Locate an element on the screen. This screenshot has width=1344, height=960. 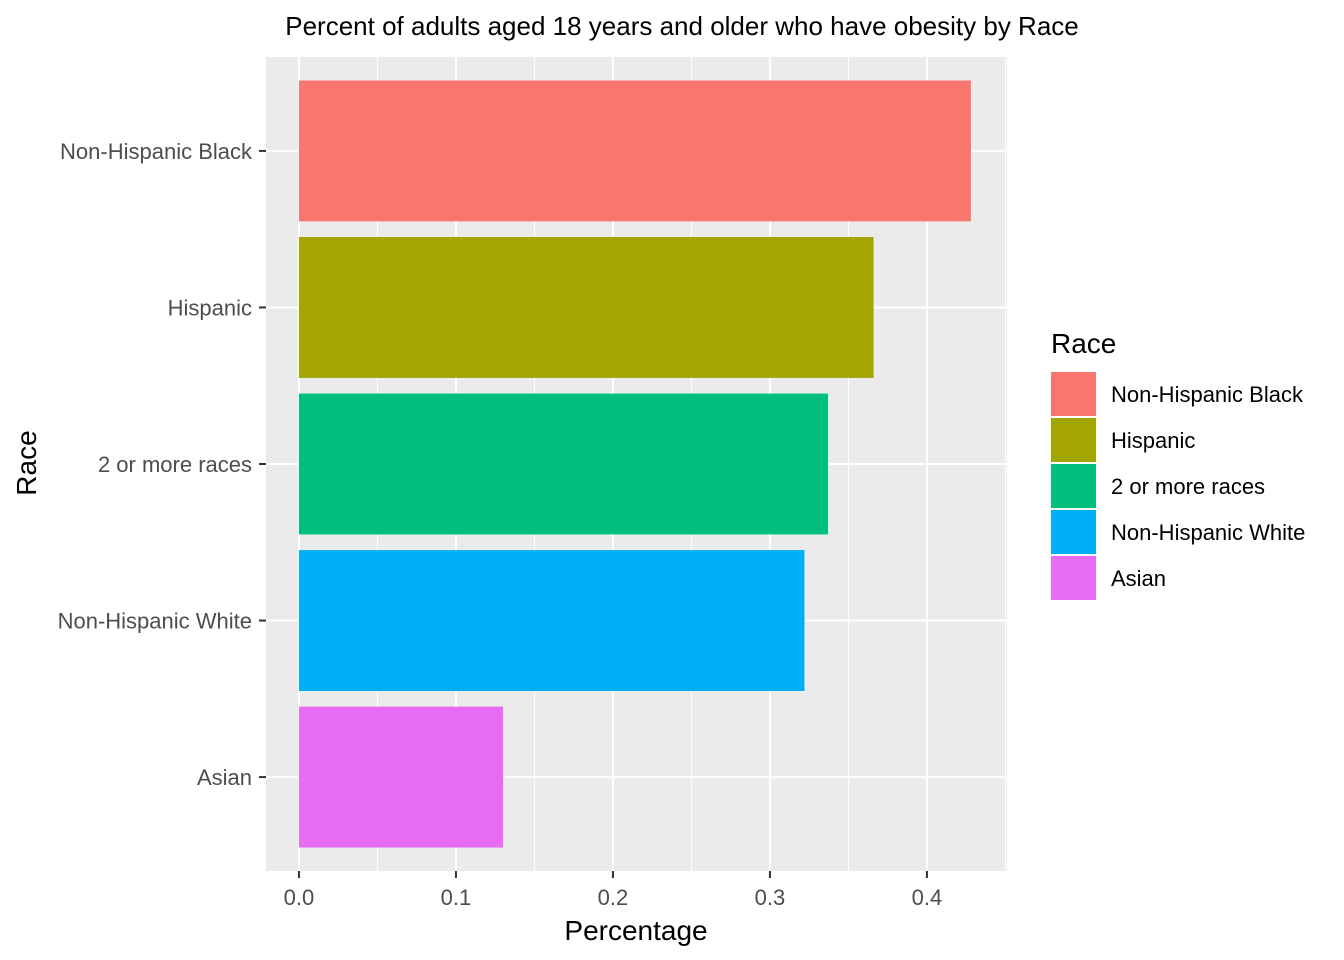
legend-label: Non-Hispanic White is located at coordinates (1208, 532).